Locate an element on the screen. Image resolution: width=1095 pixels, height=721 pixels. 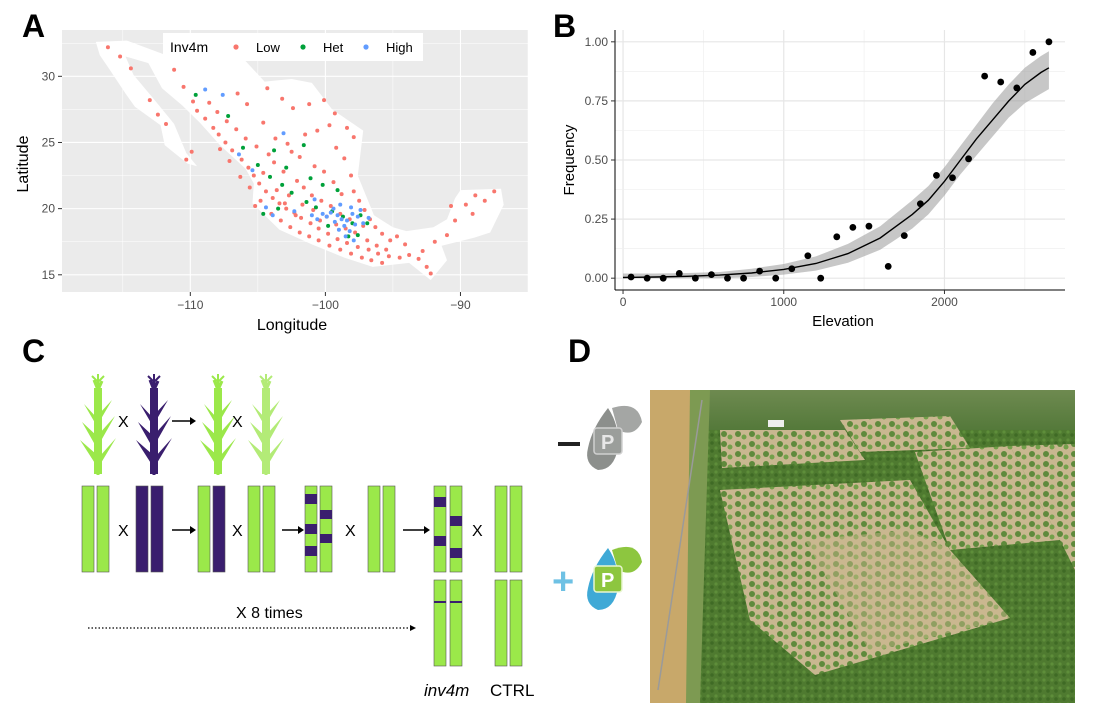
legend-key-low is located at coordinates (236, 47).